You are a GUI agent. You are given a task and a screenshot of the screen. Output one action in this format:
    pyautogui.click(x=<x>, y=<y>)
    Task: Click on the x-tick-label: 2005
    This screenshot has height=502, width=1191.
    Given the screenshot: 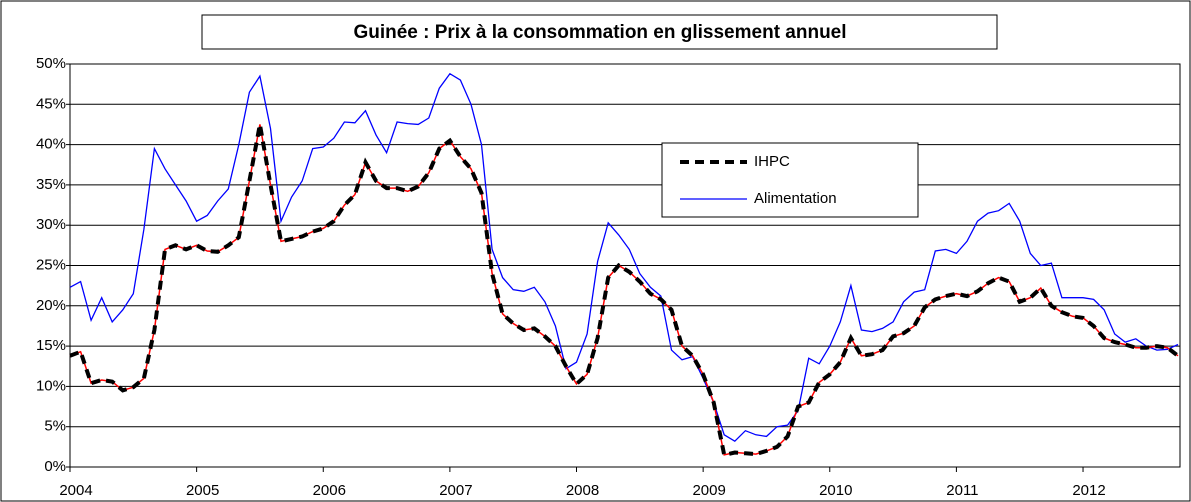 What is the action you would take?
    pyautogui.click(x=202, y=490)
    